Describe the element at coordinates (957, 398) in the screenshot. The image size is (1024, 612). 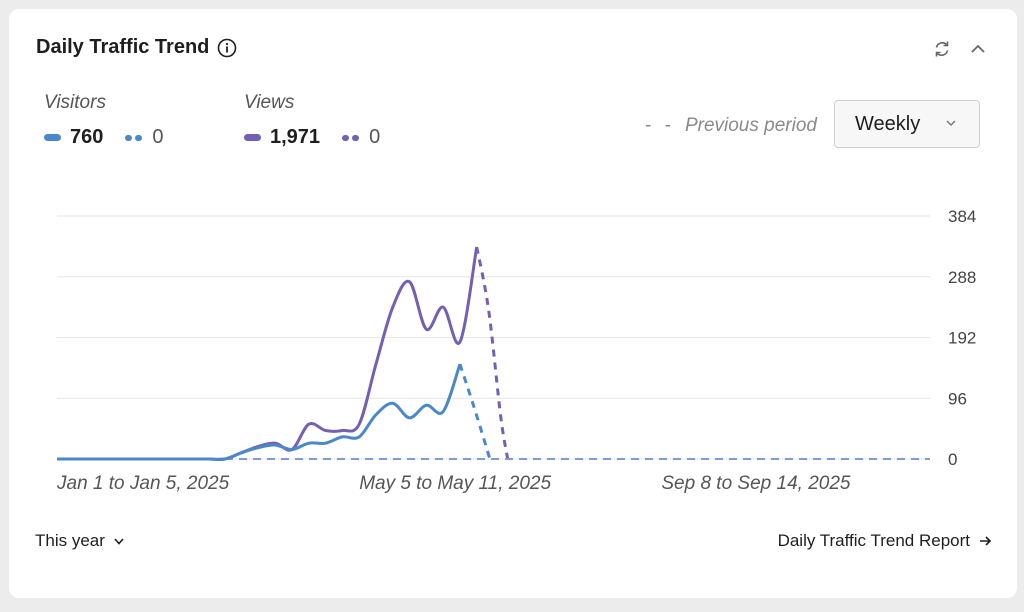
I see `y-tick-label: 96` at that location.